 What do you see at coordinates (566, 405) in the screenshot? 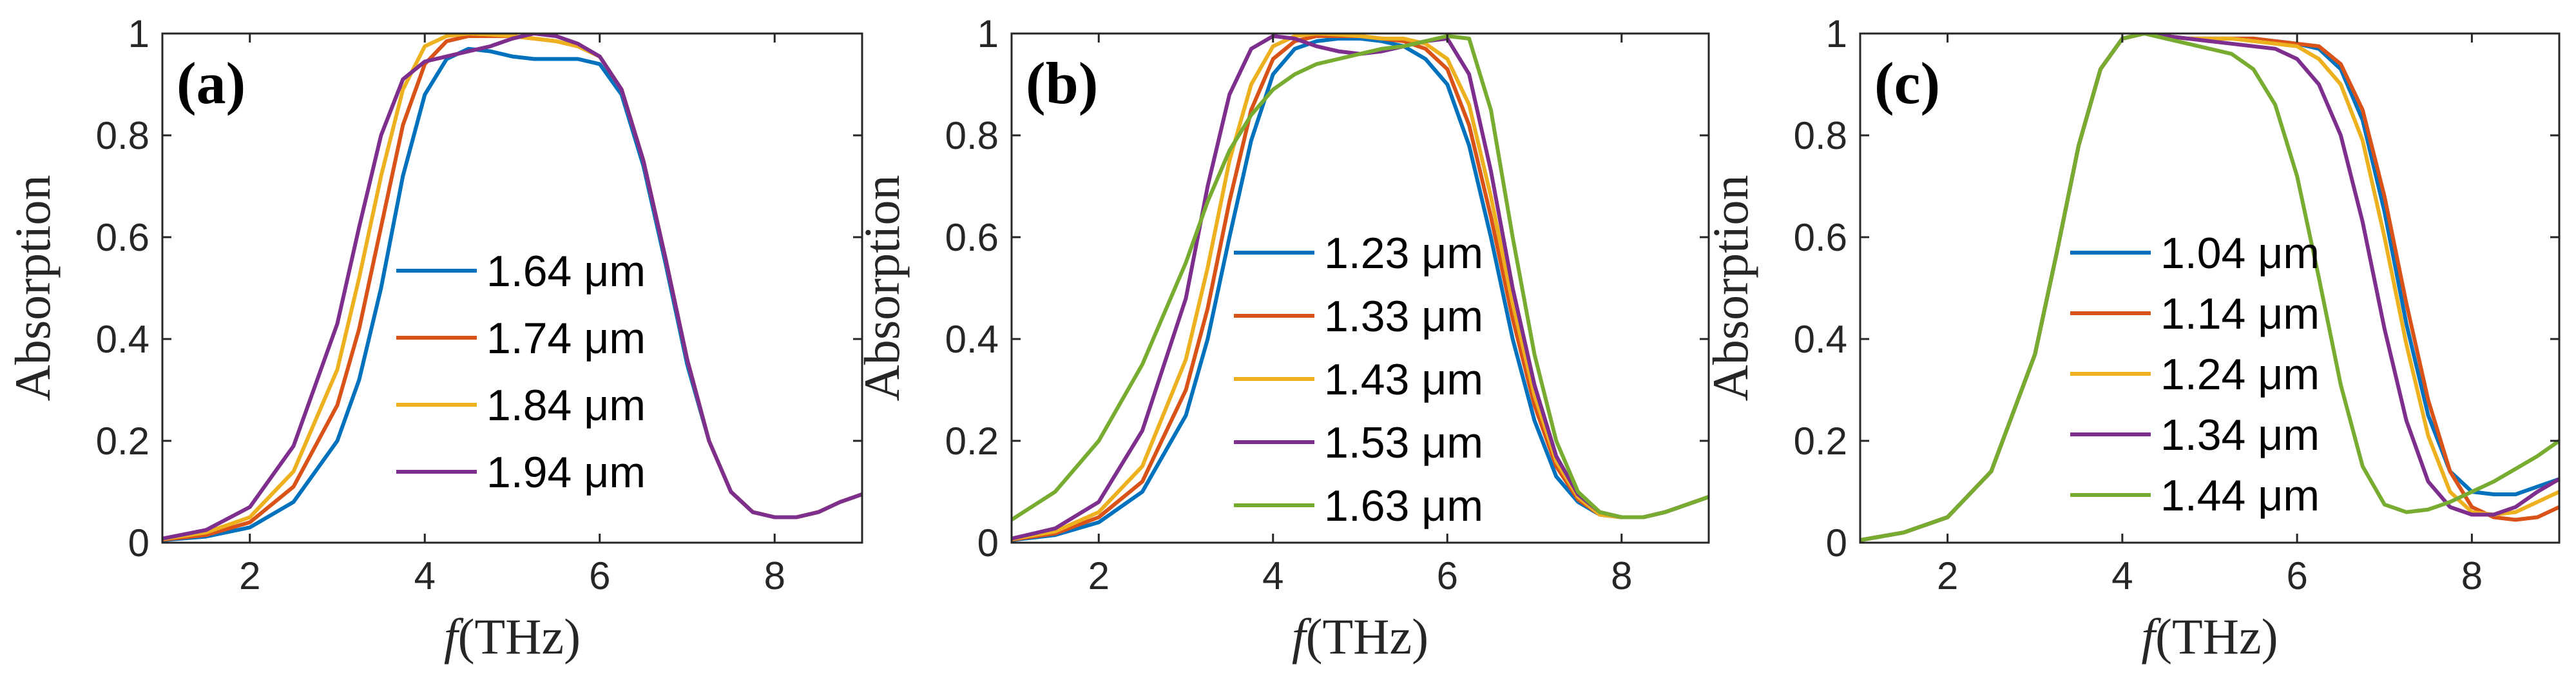
I see `legend-entry-2: 1.84 μm` at bounding box center [566, 405].